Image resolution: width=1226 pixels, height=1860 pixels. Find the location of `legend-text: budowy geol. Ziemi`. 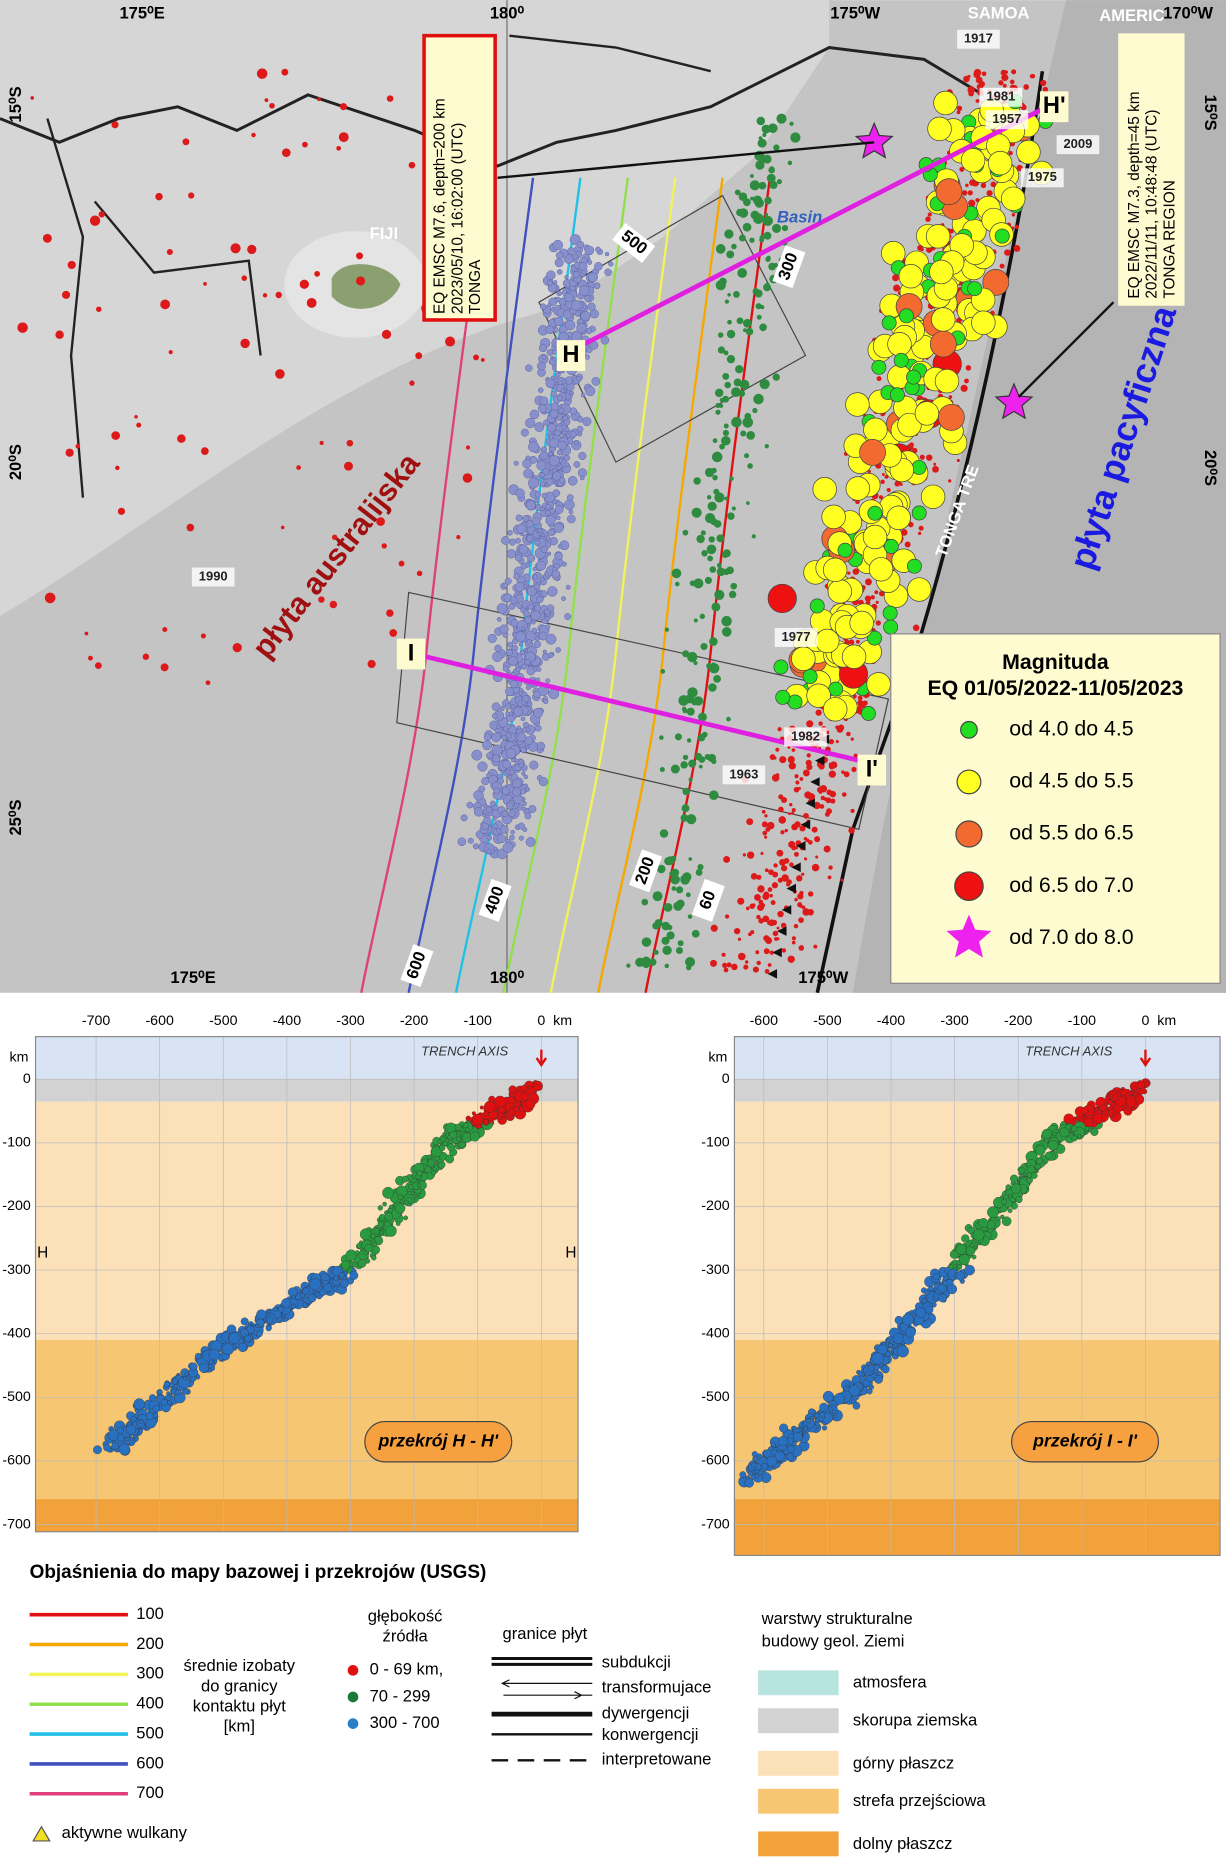

legend-text: budowy geol. Ziemi is located at coordinates (833, 1640).